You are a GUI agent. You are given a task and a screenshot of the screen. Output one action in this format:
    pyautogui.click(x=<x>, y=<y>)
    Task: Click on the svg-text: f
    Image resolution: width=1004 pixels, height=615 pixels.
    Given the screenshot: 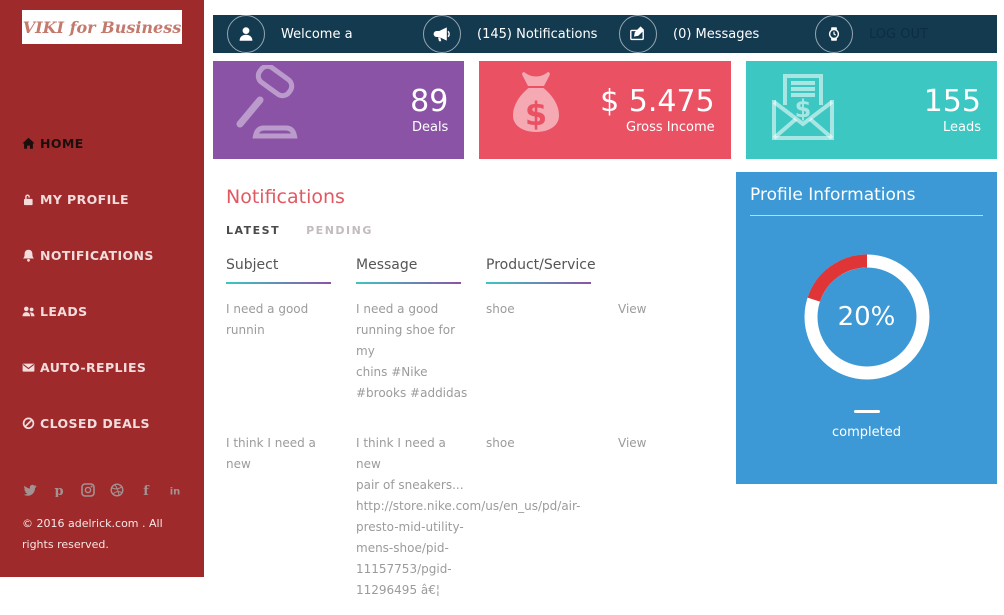 What is the action you would take?
    pyautogui.click(x=146, y=490)
    